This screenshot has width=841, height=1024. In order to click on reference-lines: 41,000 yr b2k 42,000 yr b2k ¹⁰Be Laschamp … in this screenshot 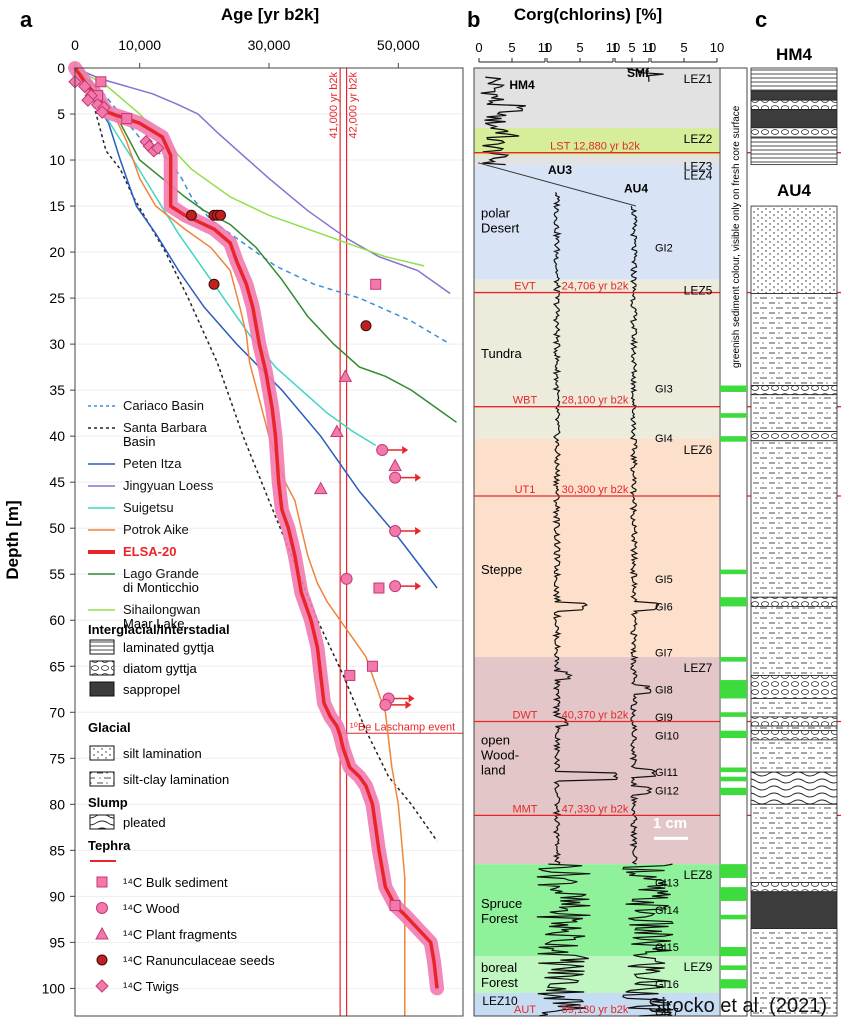, I will do `click(395, 542)`.